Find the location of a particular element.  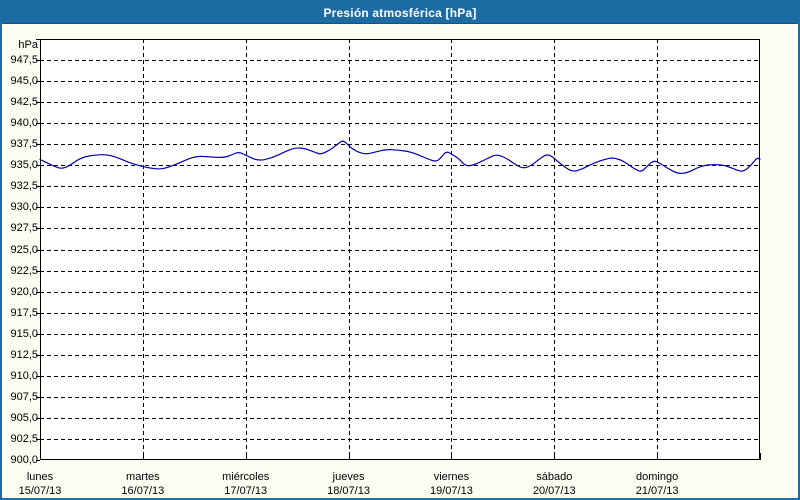

day-name: jueves is located at coordinates (348, 477).